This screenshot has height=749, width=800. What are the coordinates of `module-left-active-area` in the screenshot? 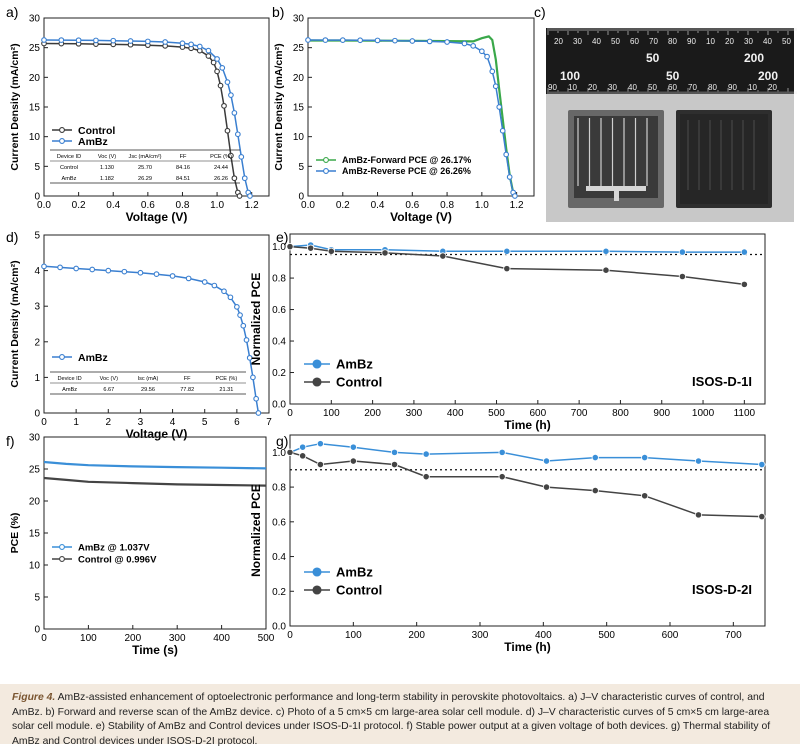 It's located at (616, 157).